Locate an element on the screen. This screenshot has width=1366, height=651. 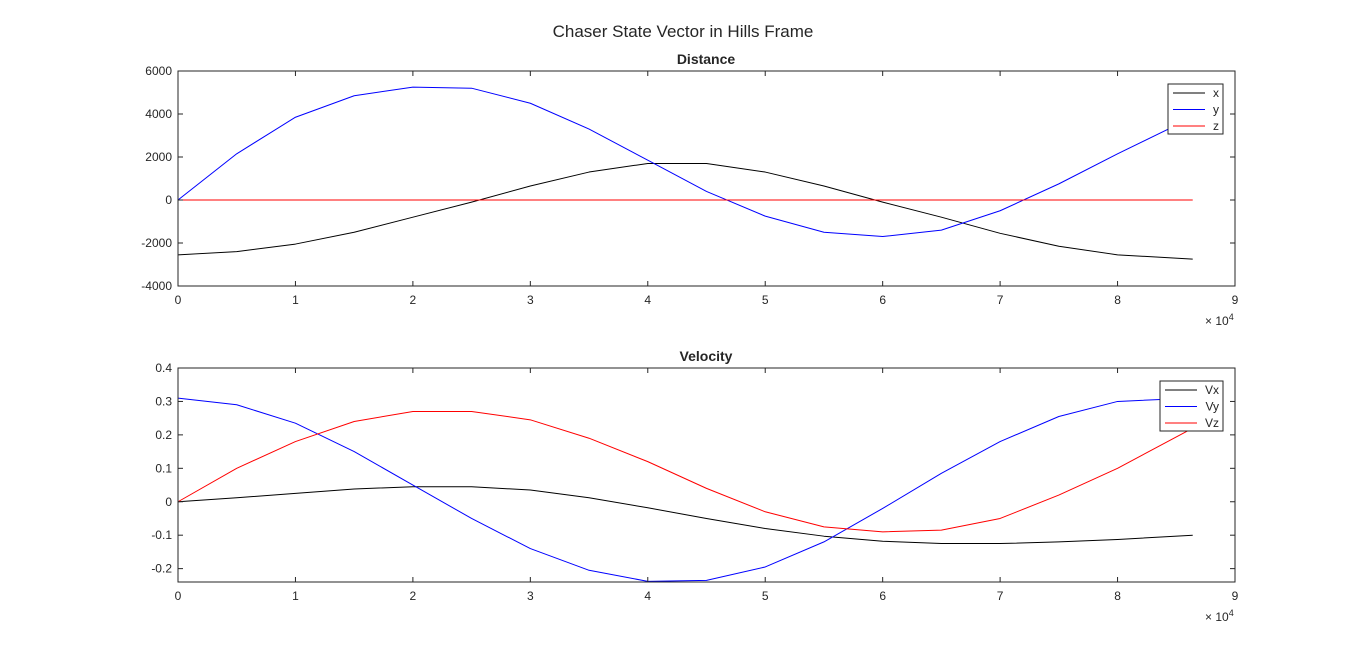
velocity-y-tick-label: 0.4 is located at coordinates (163, 368).